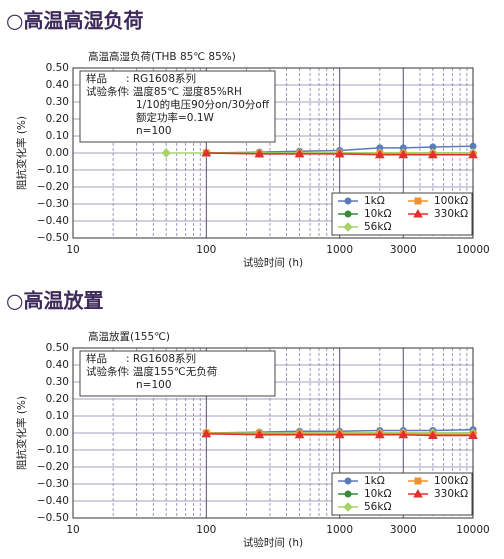 The width and height of the screenshot is (504, 559). What do you see at coordinates (203, 104) in the screenshot?
I see `info-text: 1/10的电压90分on/30分off` at bounding box center [203, 104].